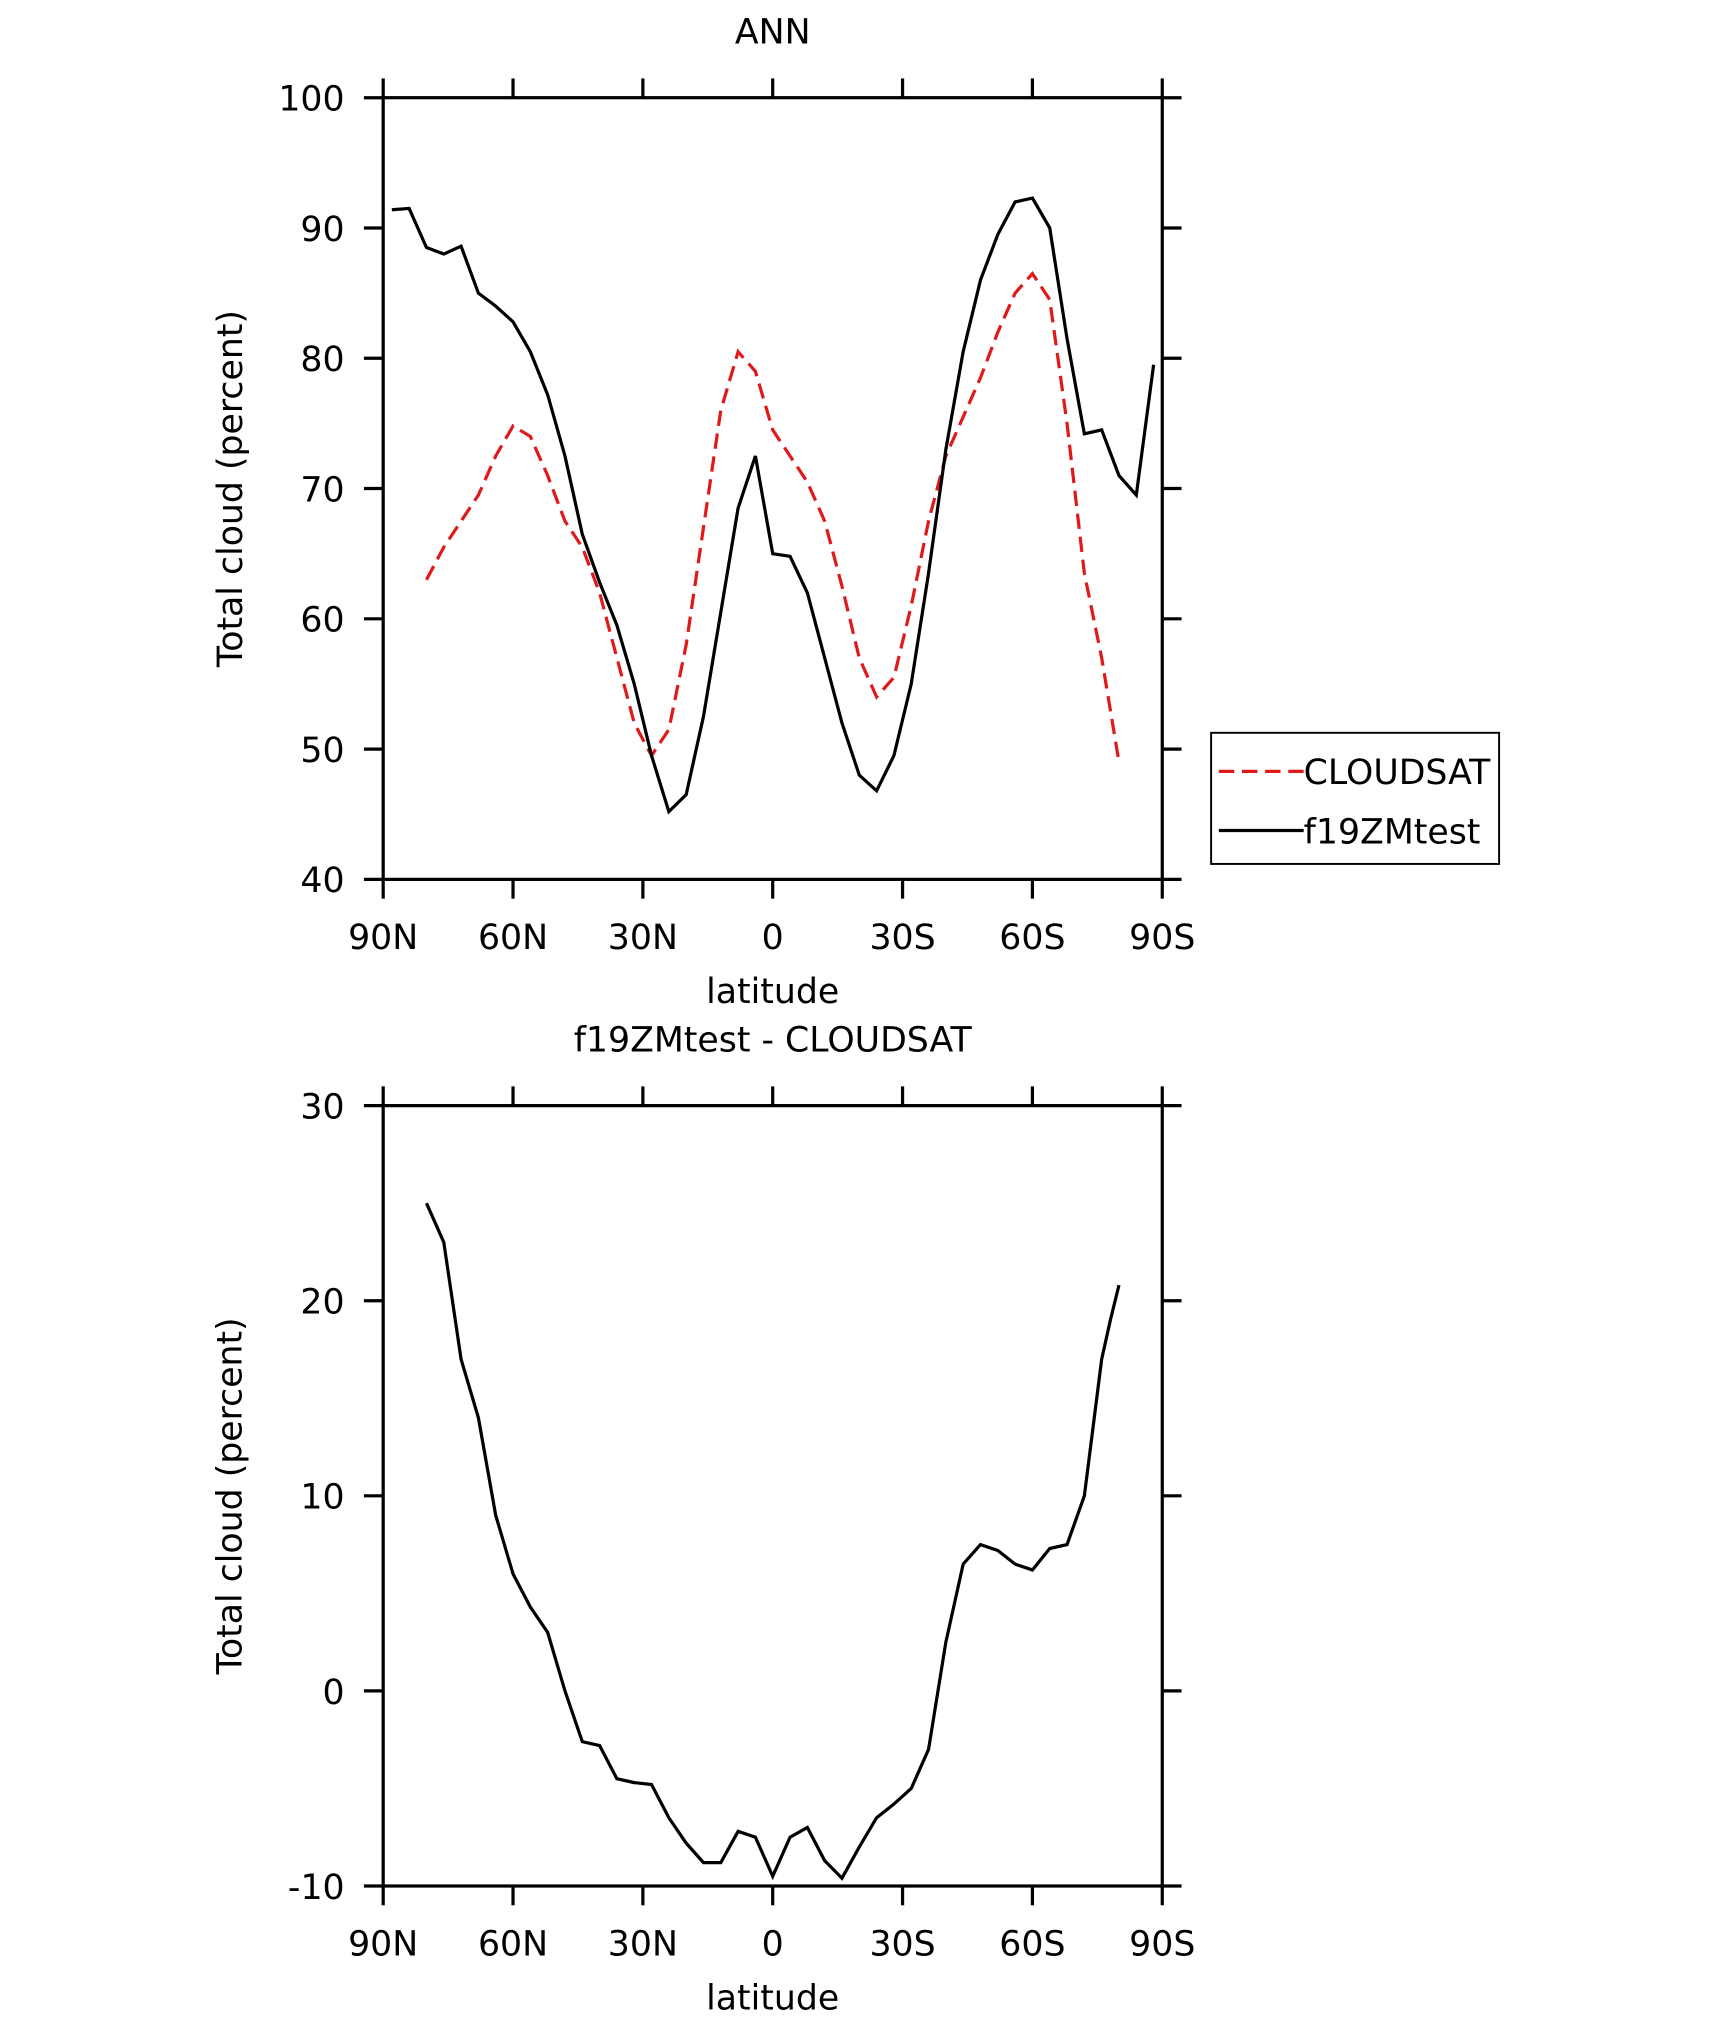 This screenshot has height=2021, width=1710. What do you see at coordinates (773, 33) in the screenshot?
I see `chart-title: ANN` at bounding box center [773, 33].